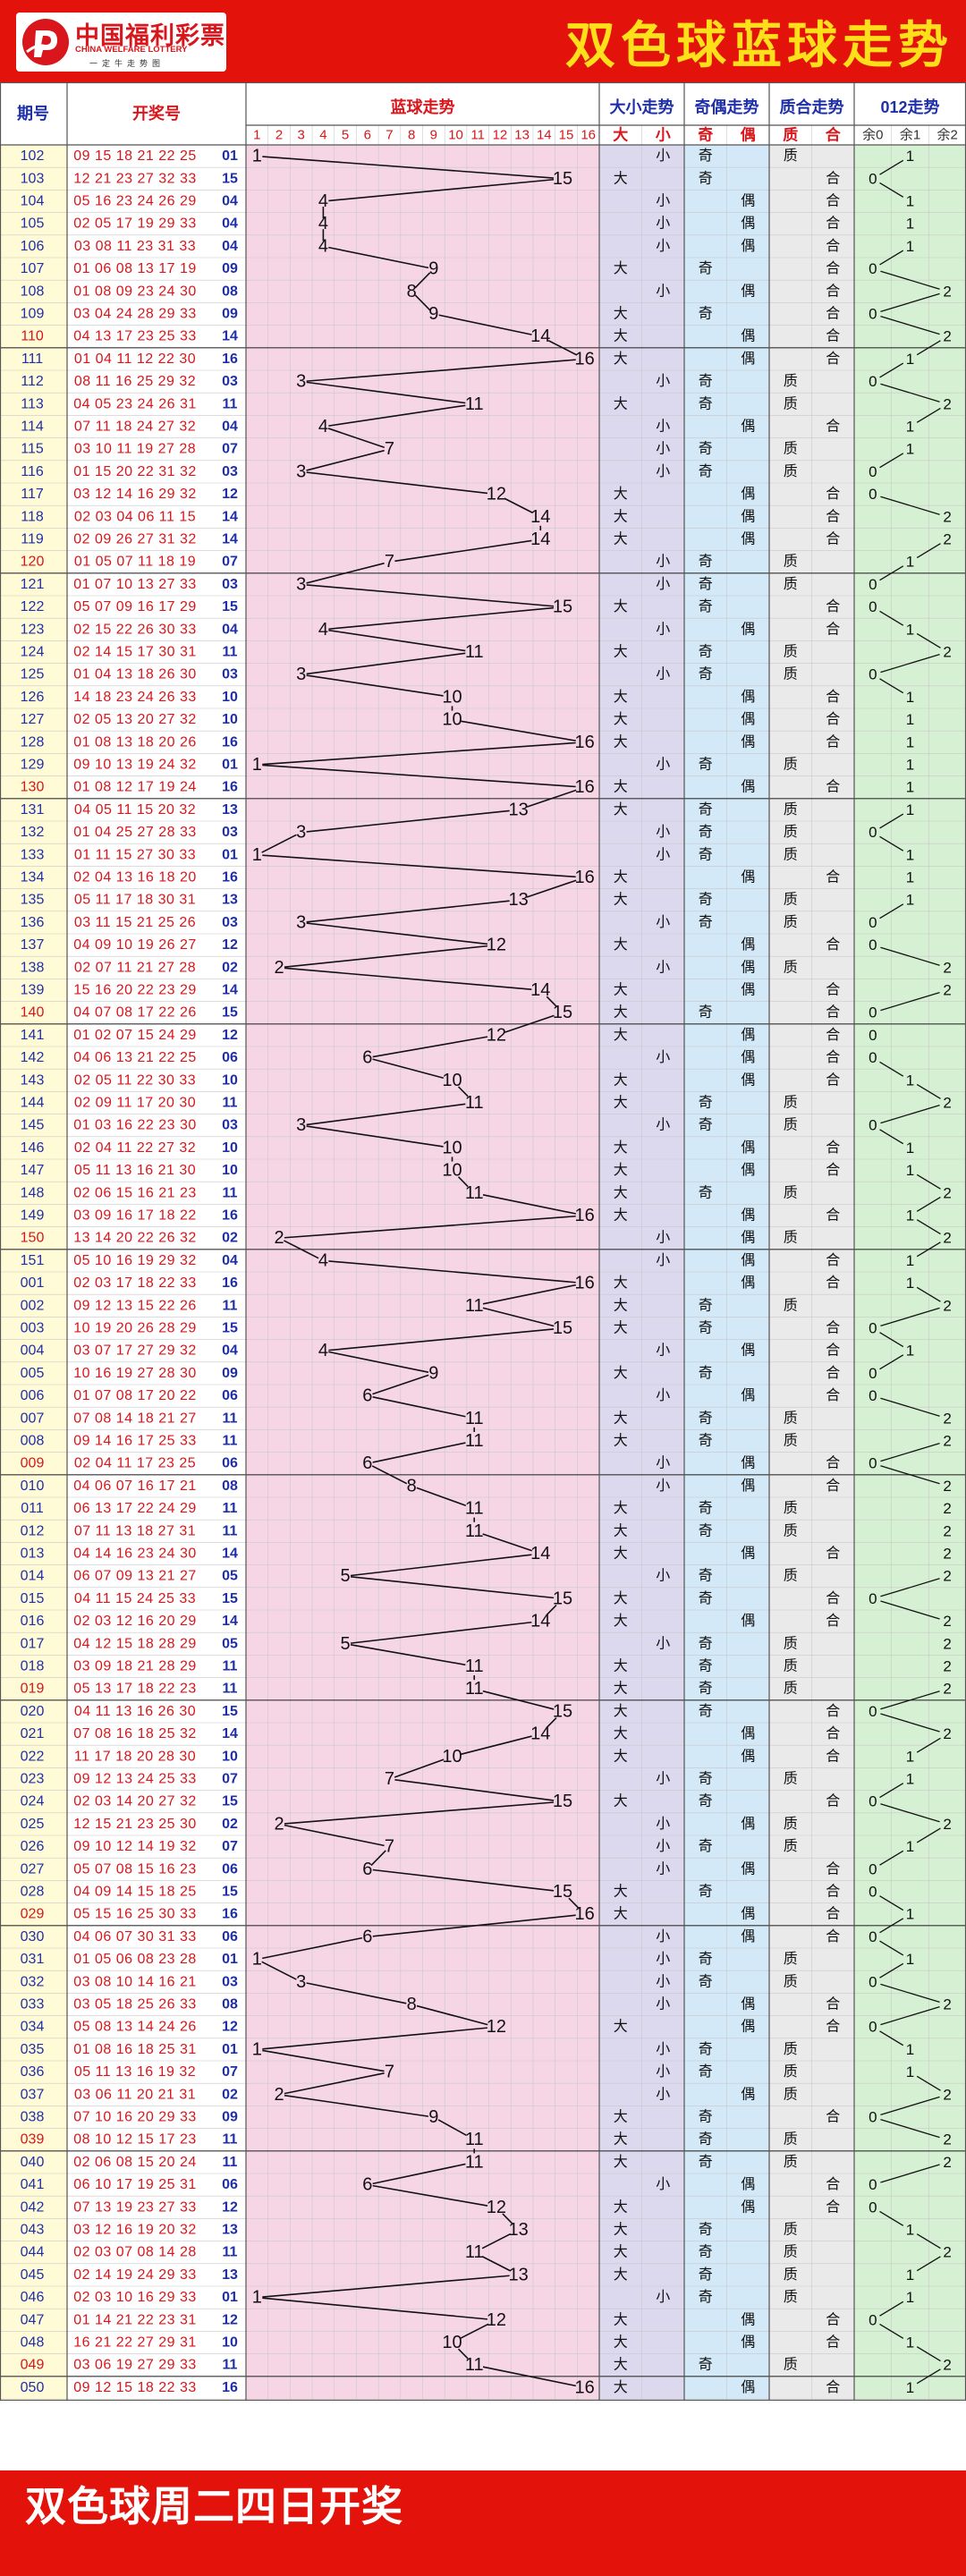 The image size is (966, 2576). What do you see at coordinates (33, 2140) in the screenshot?
I see `issue-number: 039` at bounding box center [33, 2140].